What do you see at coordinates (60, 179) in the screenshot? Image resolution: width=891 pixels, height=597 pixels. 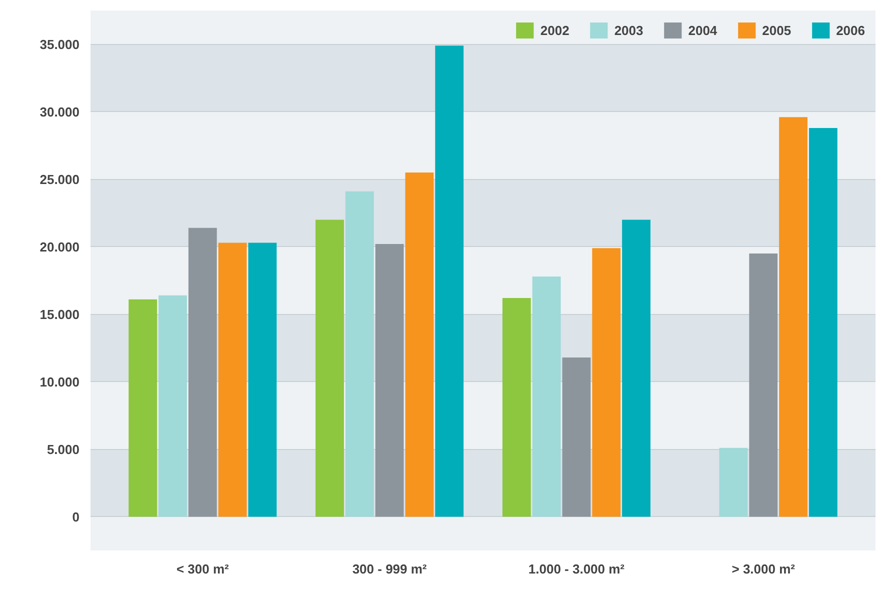 I see `y-tick-label: 25.000` at bounding box center [60, 179].